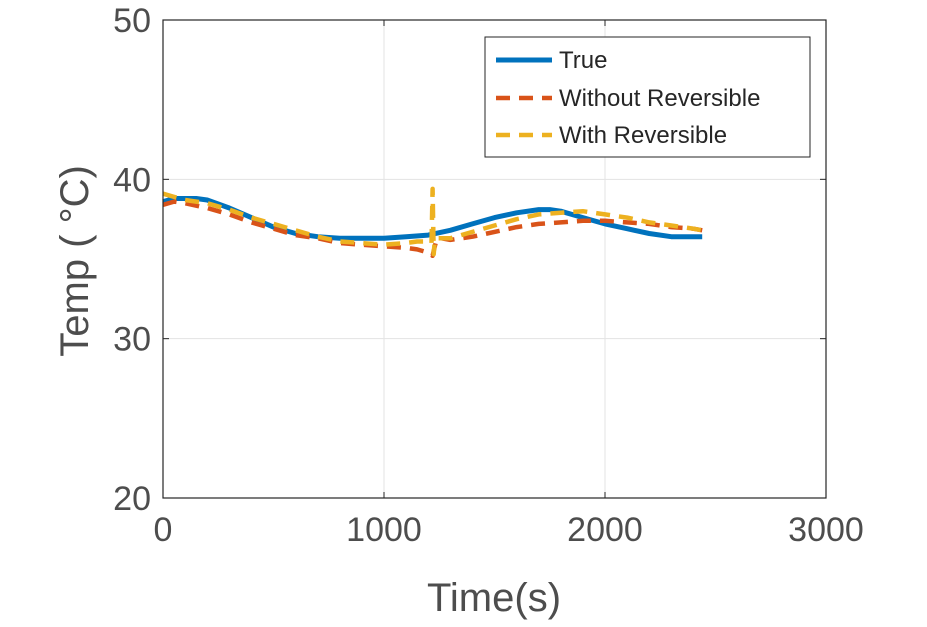 The width and height of the screenshot is (927, 627). I want to click on legend-box, so click(647, 97).